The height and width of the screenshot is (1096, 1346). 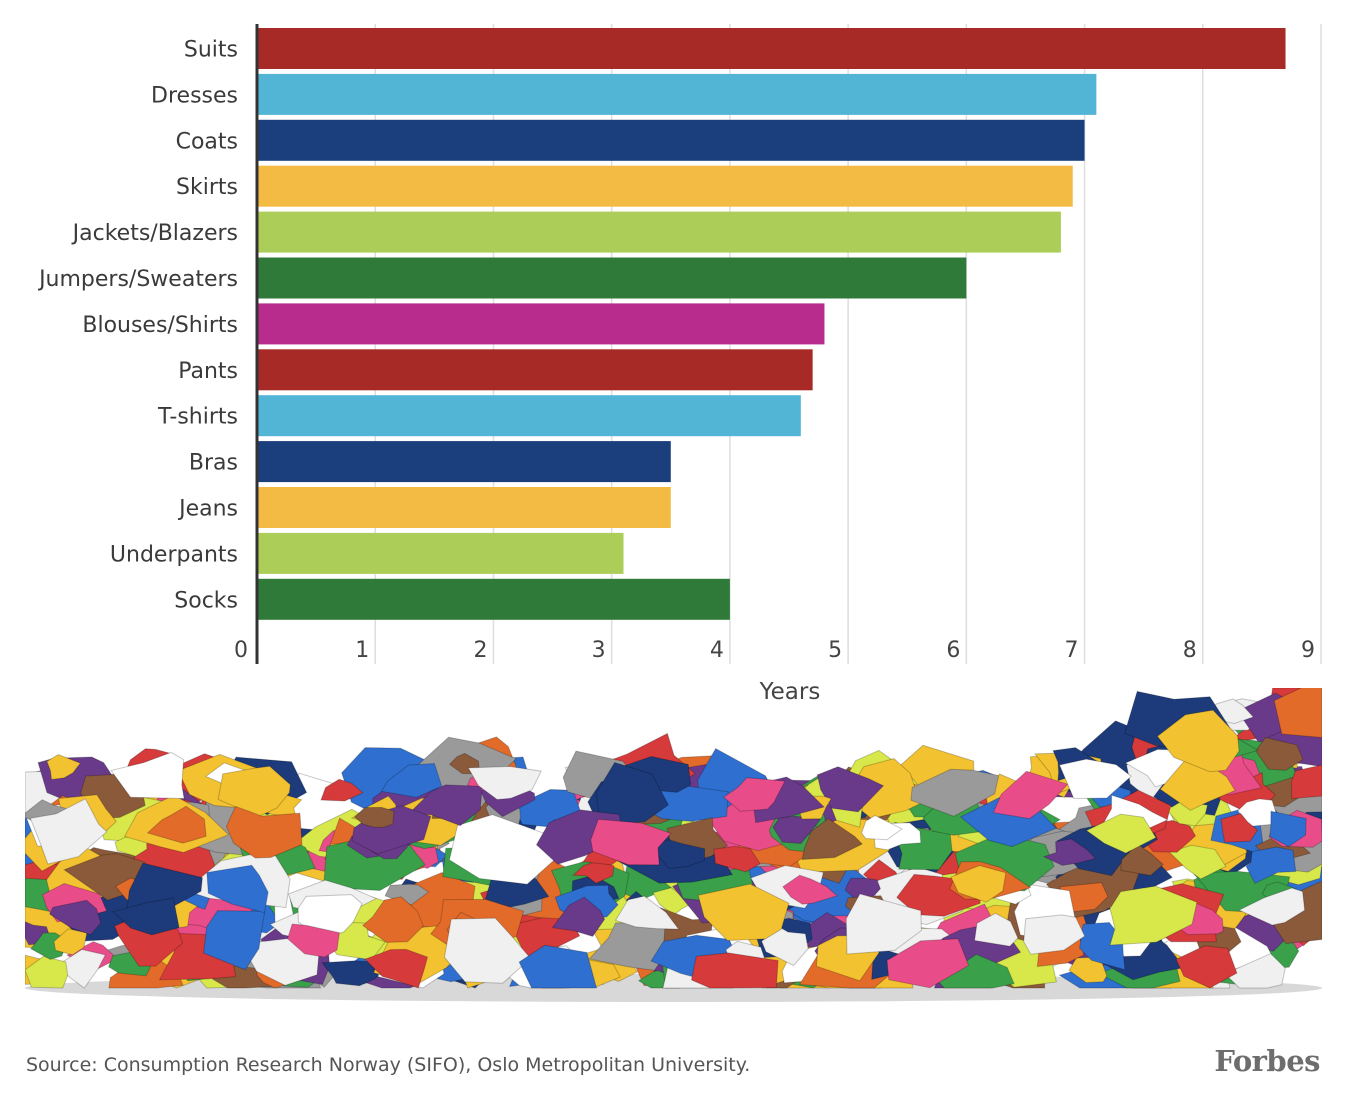 What do you see at coordinates (160, 325) in the screenshot?
I see `category-label: Blouses/Shirts` at bounding box center [160, 325].